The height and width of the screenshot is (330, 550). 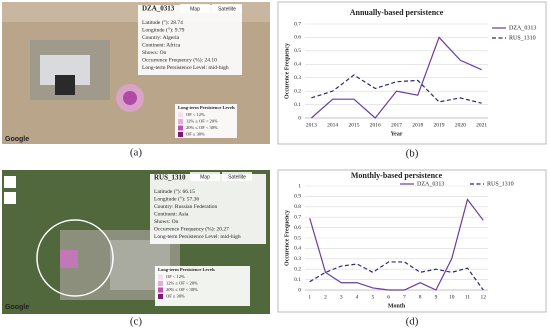 I want to click on x-tick-label: 8, so click(x=420, y=297).